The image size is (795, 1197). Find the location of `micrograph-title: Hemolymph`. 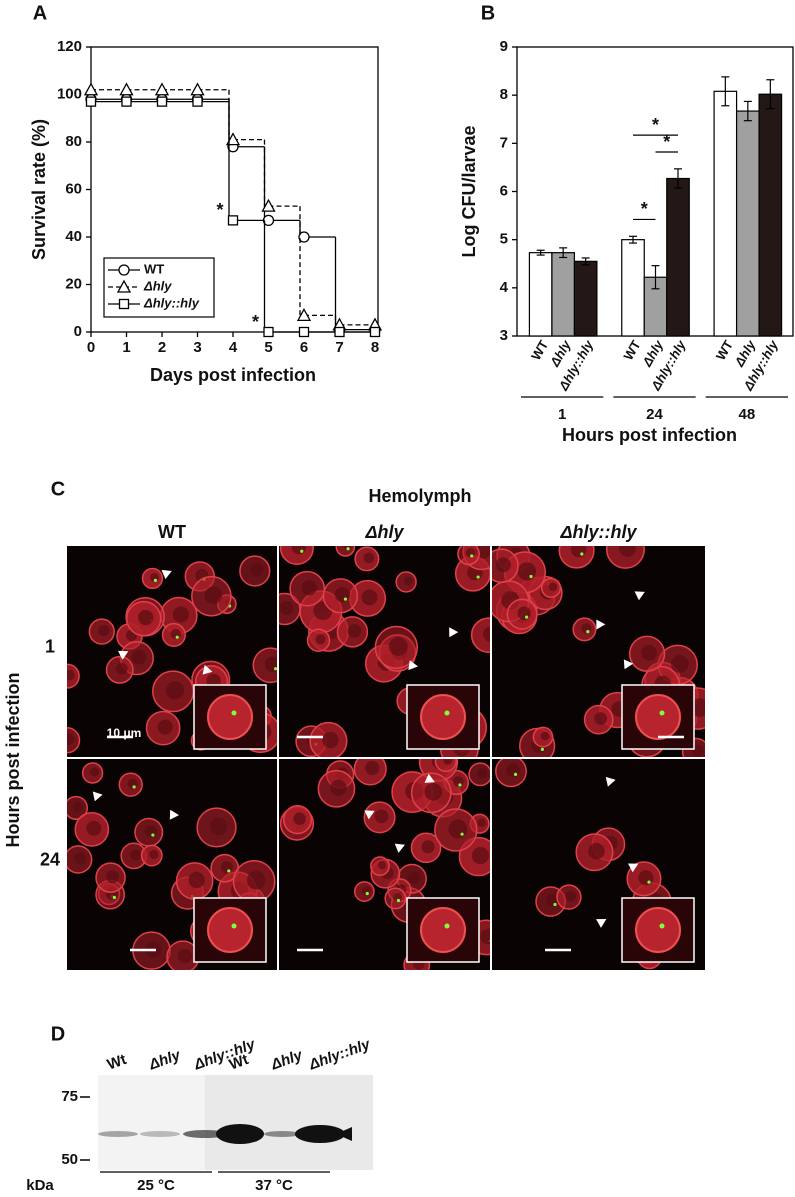

micrograph-title: Hemolymph is located at coordinates (419, 496).